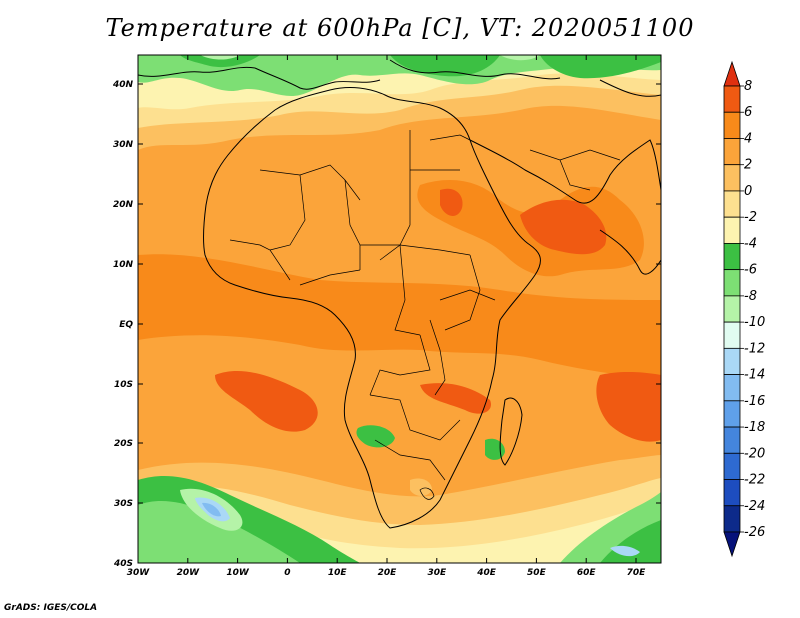 The image size is (800, 618). I want to click on grads-credit: GrADS: IGES/COLA, so click(51, 608).